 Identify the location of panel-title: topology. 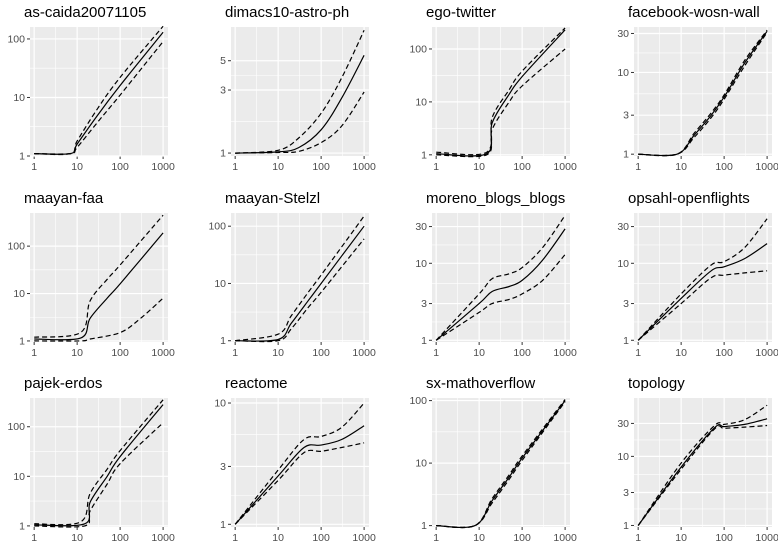
(656, 383).